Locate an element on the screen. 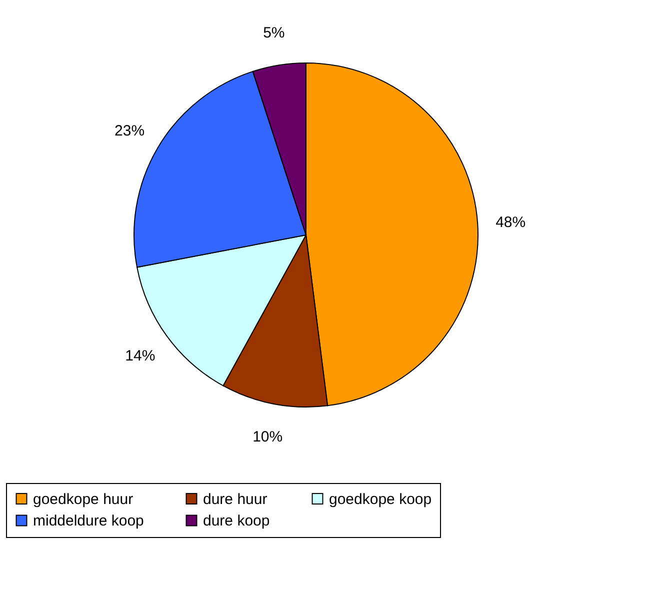 The image size is (655, 593). data-label: 5% is located at coordinates (274, 33).